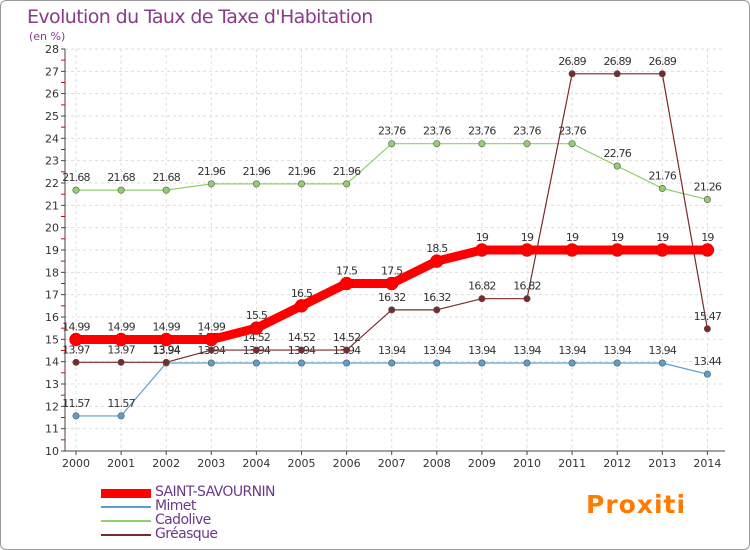 The height and width of the screenshot is (550, 750). I want to click on data-label: 11.57, so click(76, 403).